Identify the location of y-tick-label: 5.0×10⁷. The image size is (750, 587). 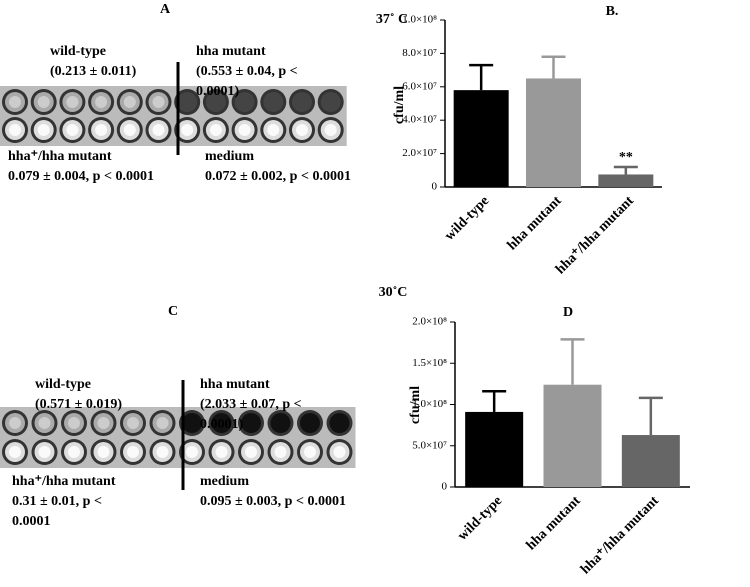
(429, 445).